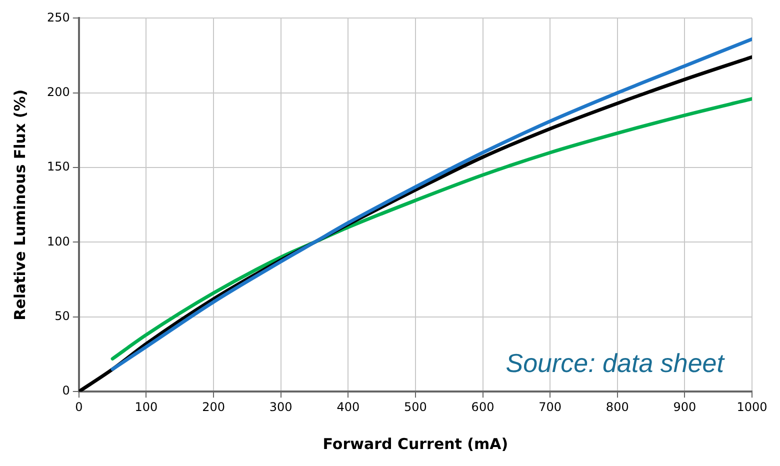 This screenshot has height=466, width=780. What do you see at coordinates (58, 92) in the screenshot?
I see `y-tick-label: 200` at bounding box center [58, 92].